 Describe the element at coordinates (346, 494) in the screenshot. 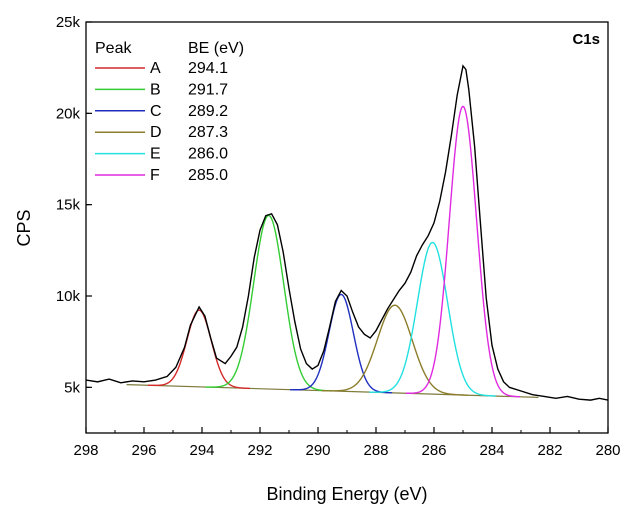

I see `x-axis-label: Binding Energy (eV)` at that location.